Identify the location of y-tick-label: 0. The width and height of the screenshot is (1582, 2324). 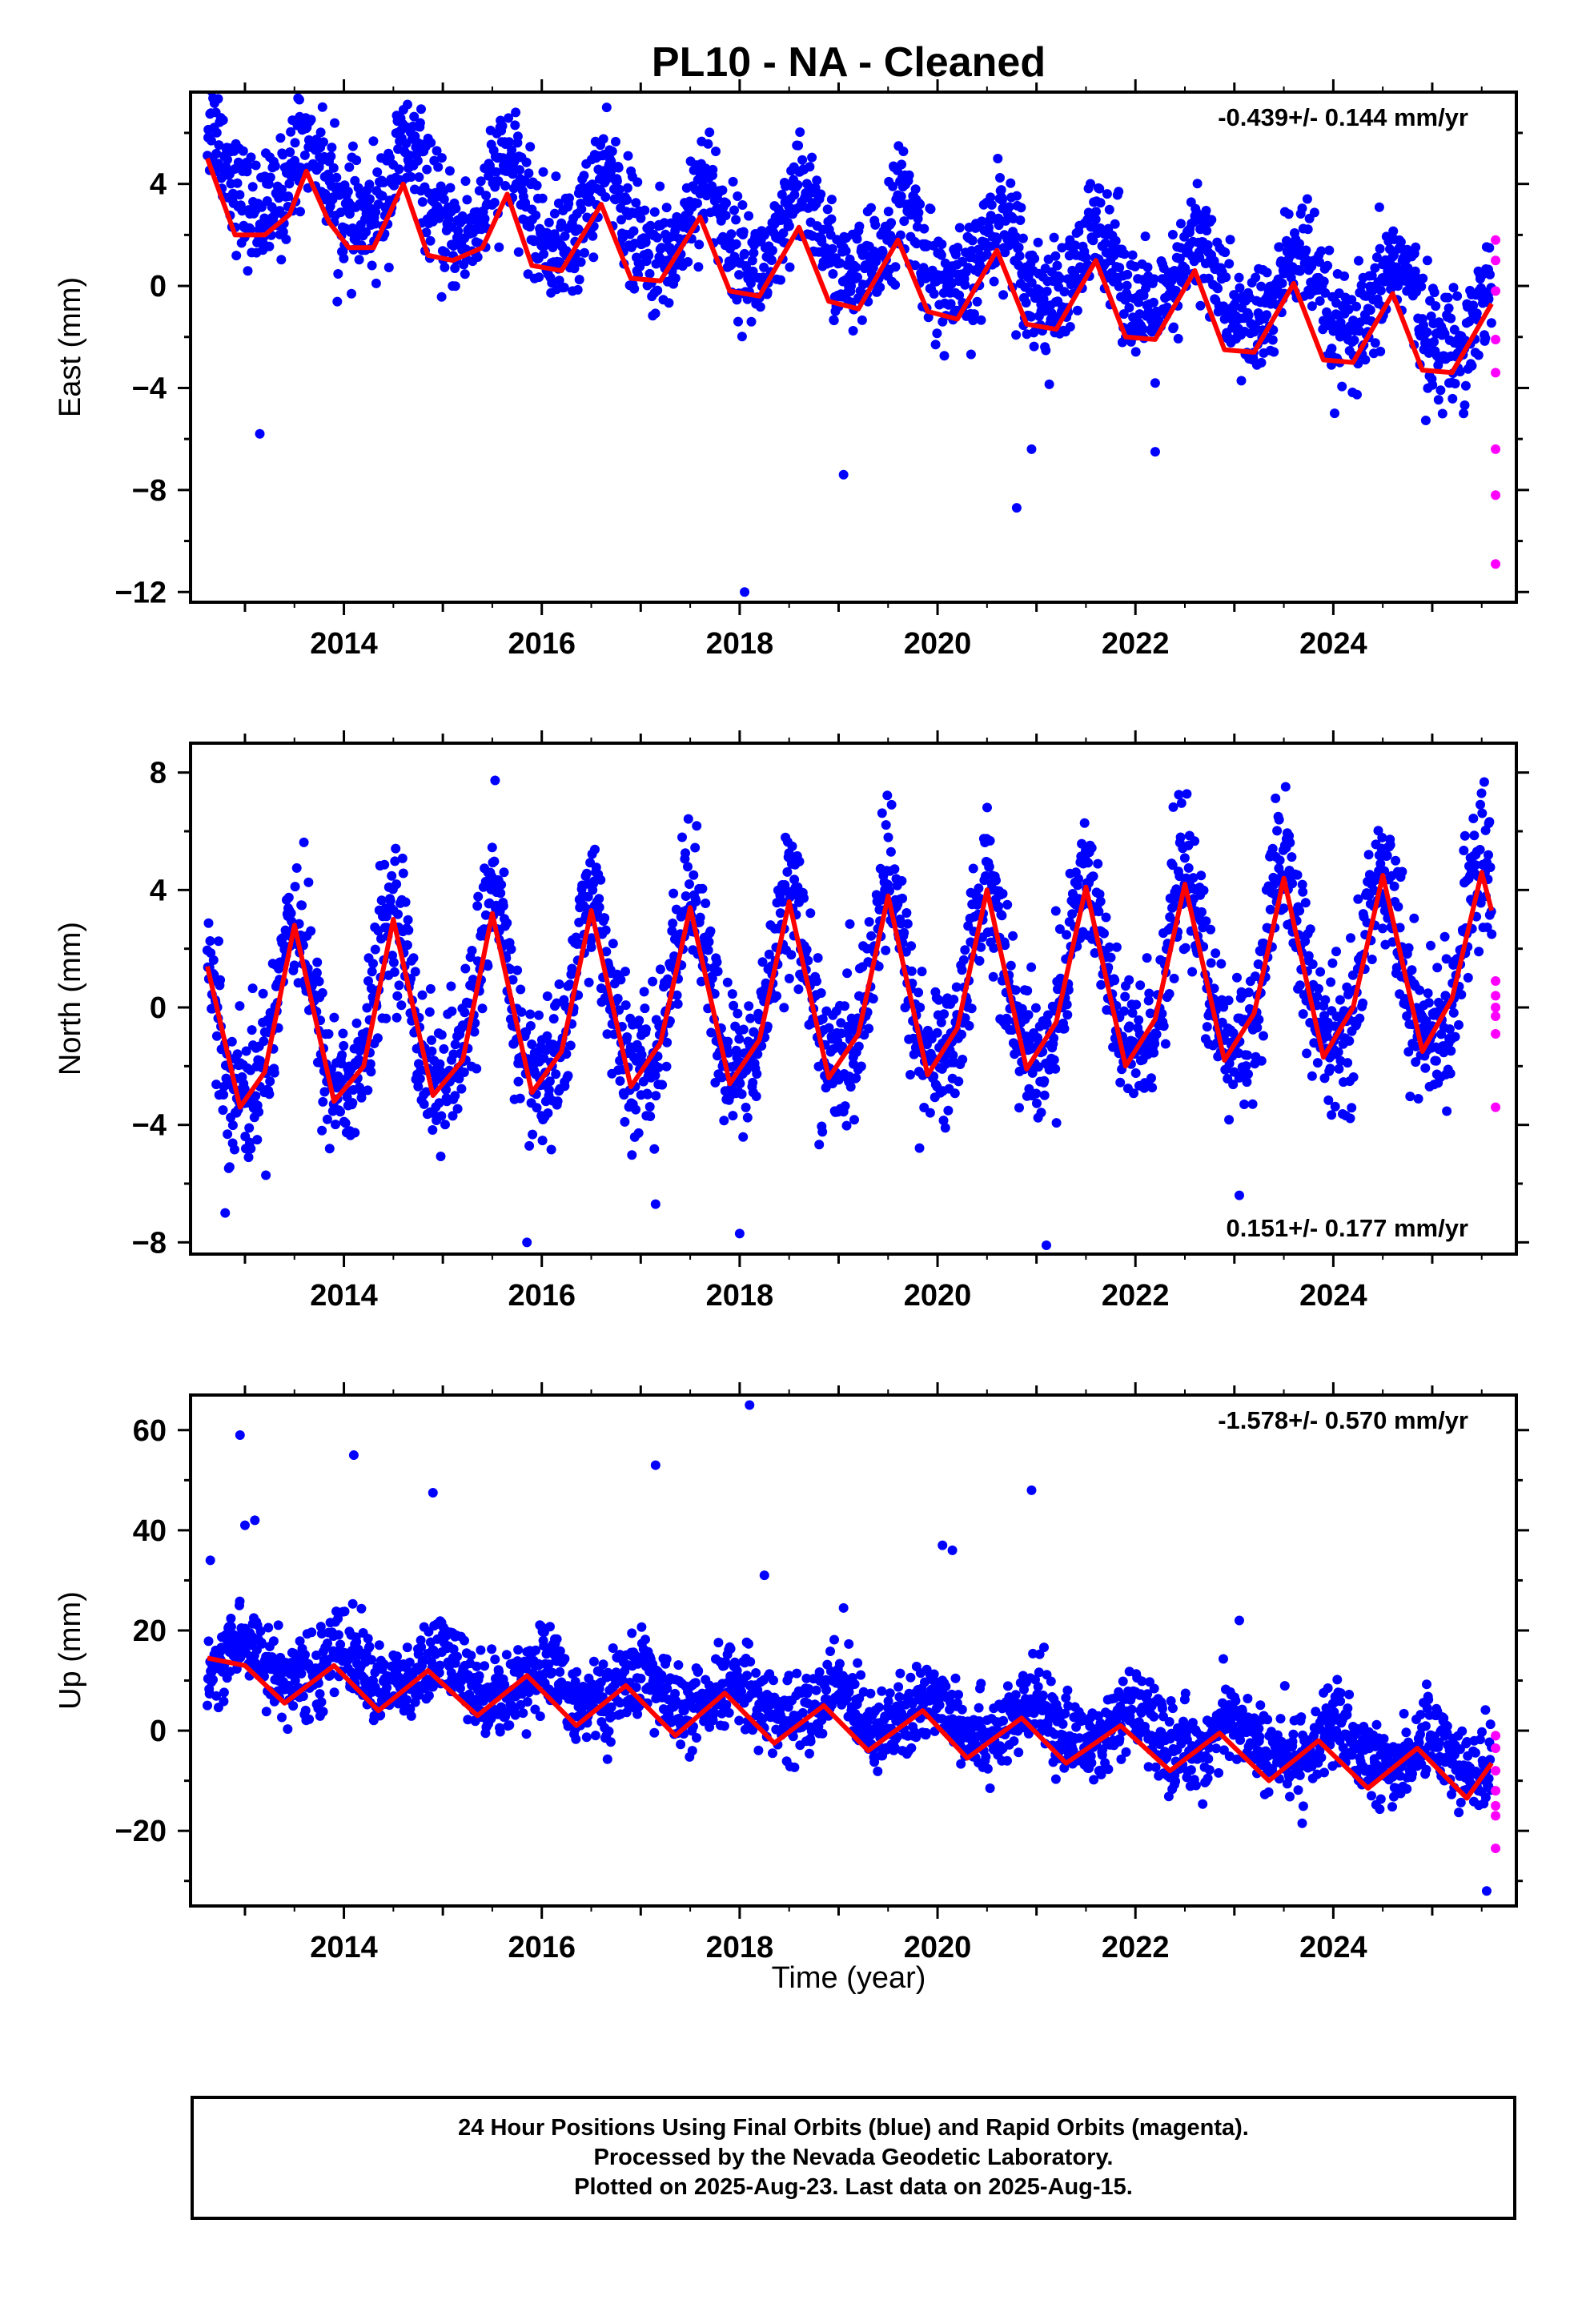
(158, 287).